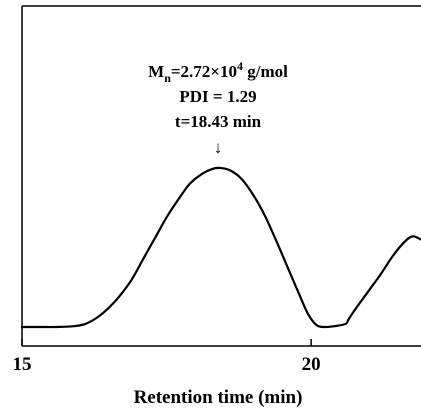  I want to click on annotation-mn: Mn=2.72×104 g/mol, so click(218, 72).